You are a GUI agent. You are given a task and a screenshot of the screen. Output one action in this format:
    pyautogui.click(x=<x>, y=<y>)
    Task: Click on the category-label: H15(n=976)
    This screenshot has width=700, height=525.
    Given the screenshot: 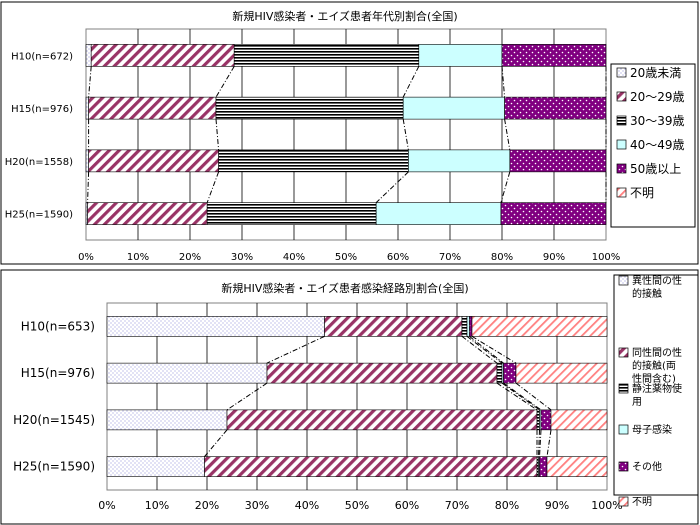 What is the action you would take?
    pyautogui.click(x=42, y=109)
    